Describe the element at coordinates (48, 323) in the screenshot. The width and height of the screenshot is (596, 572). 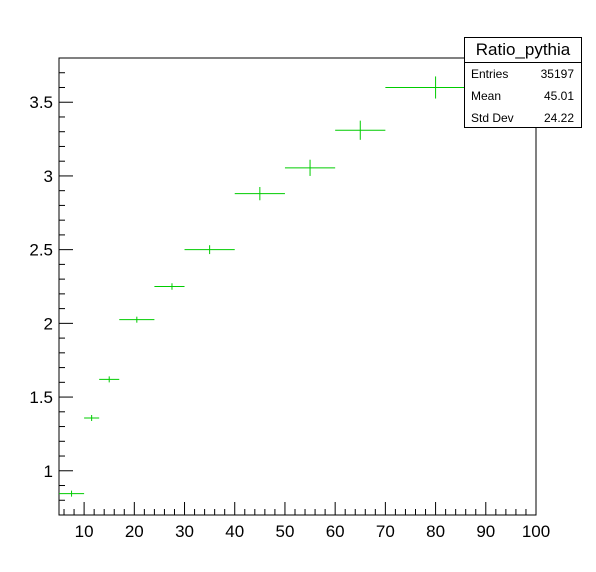
I see `y-tick-label: 2` at that location.